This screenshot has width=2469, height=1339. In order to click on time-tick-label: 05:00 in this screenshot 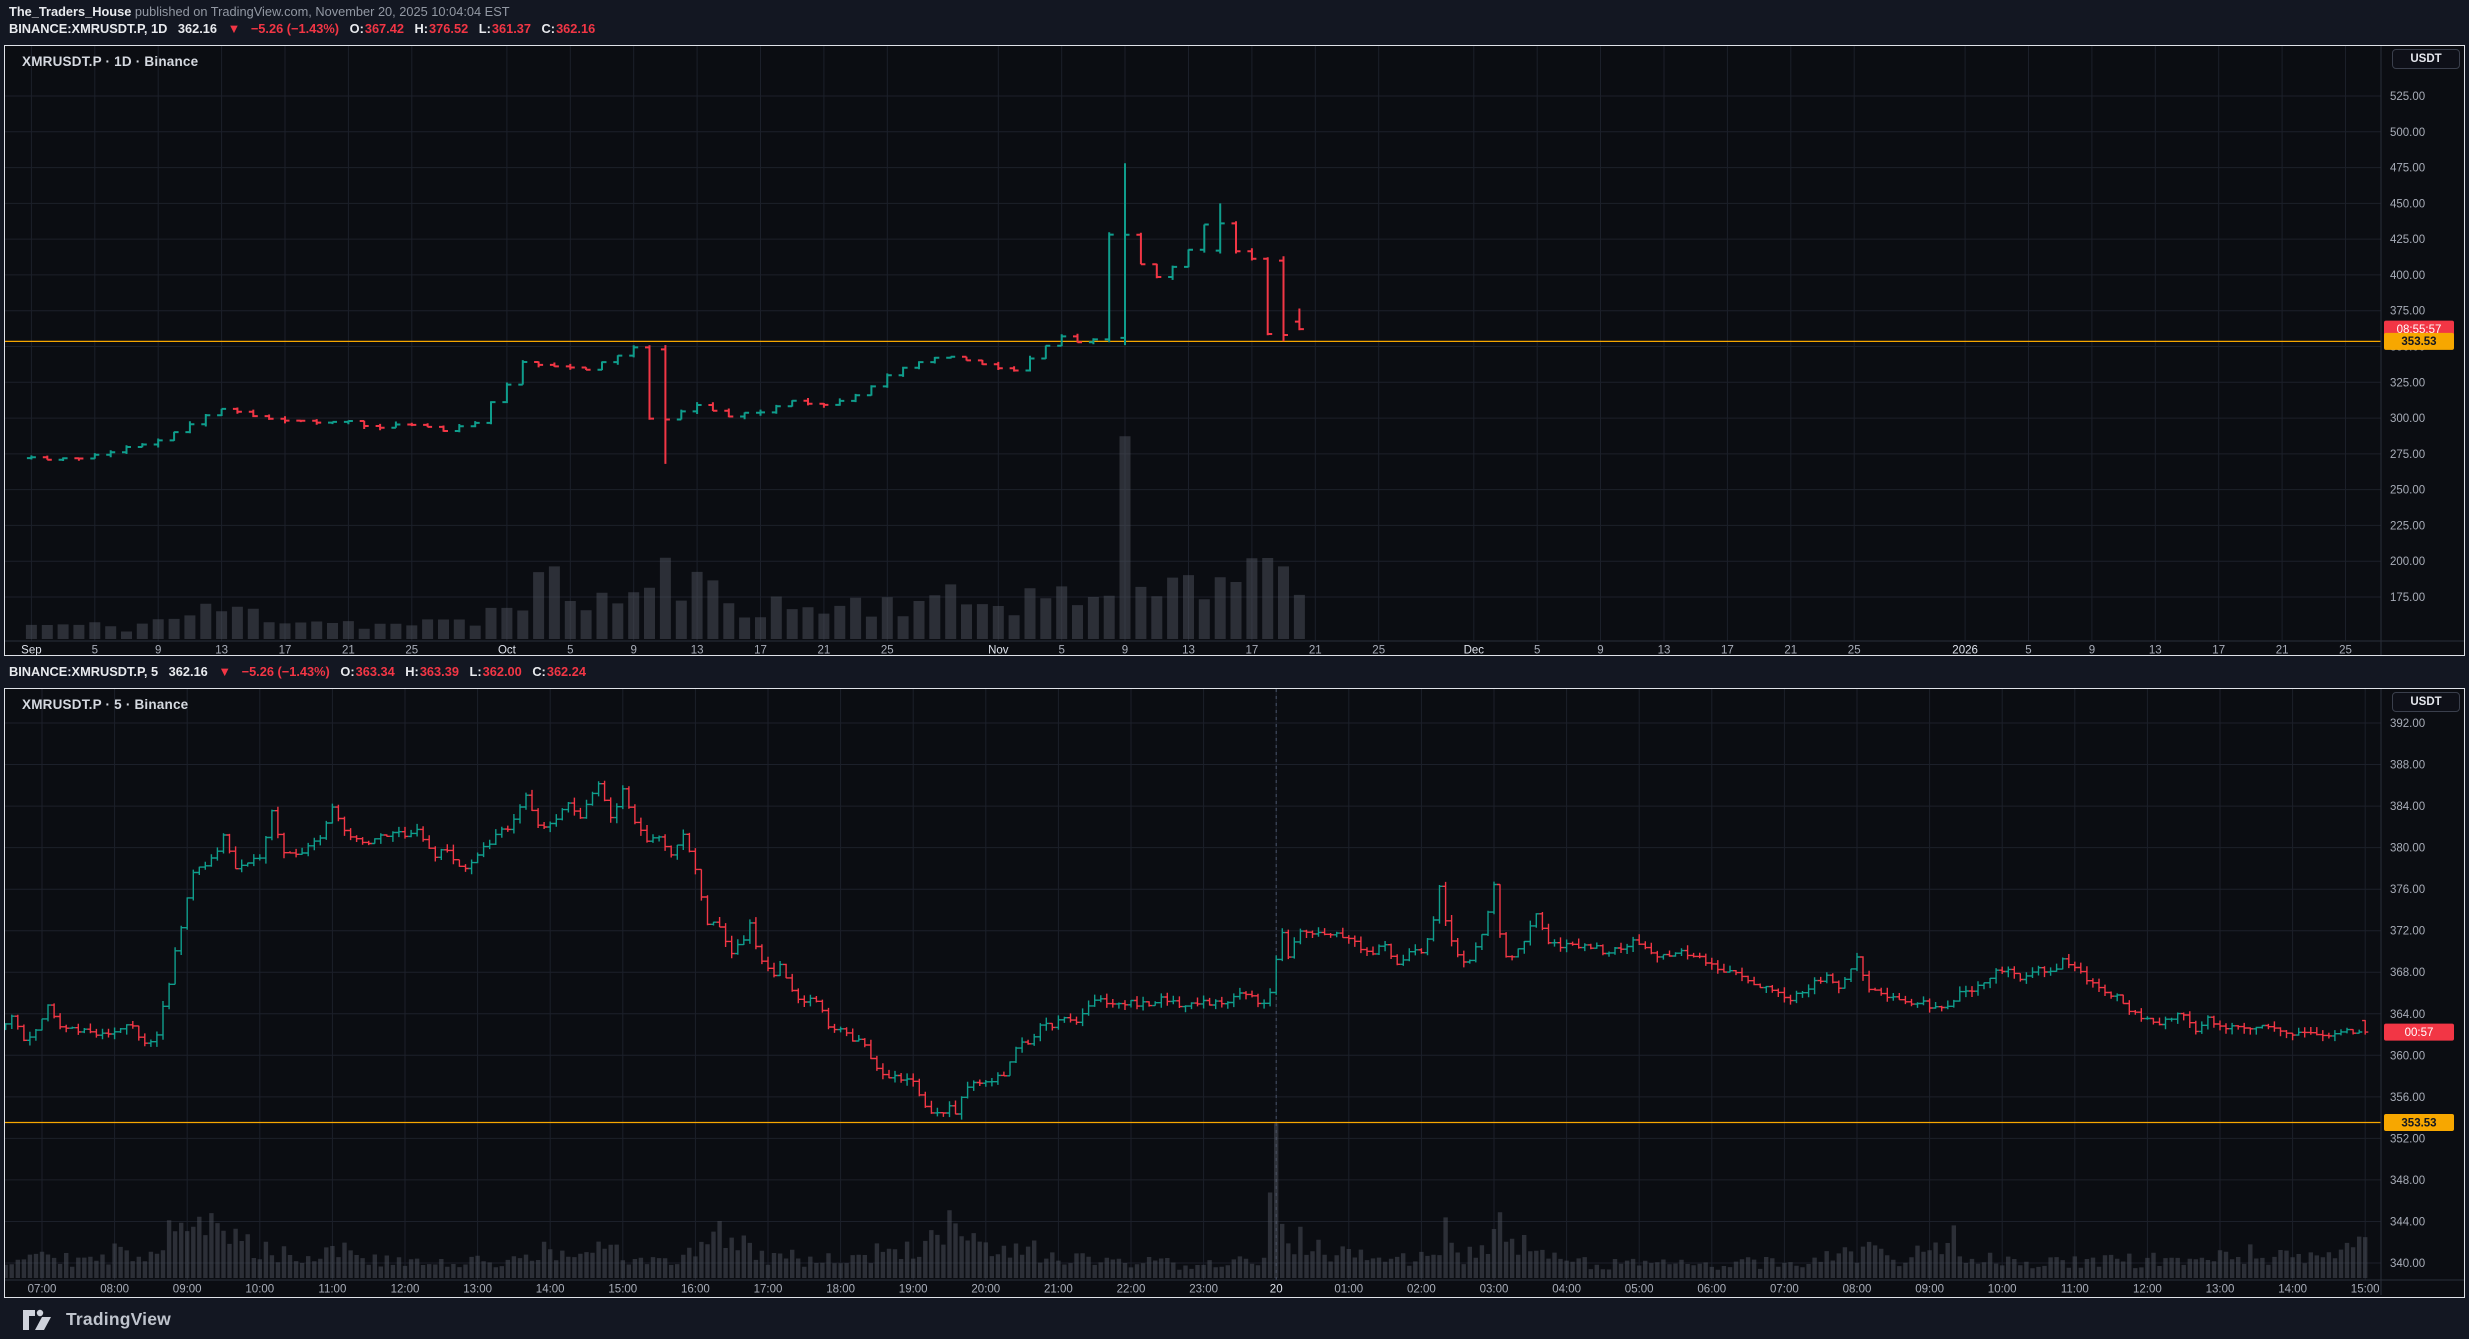, I will do `click(1639, 1290)`.